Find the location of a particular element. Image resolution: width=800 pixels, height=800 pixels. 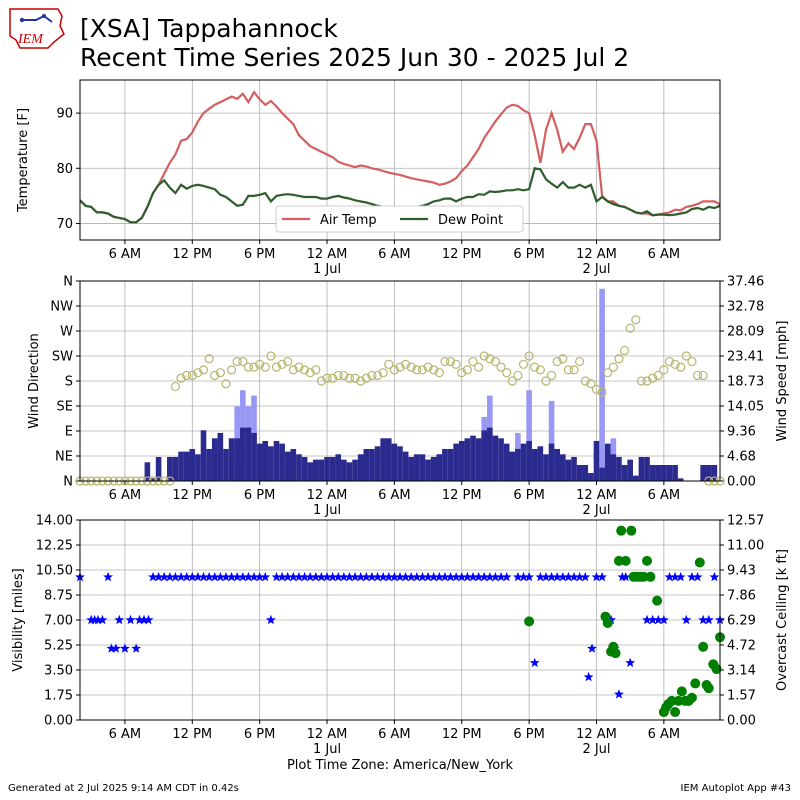

y-axis-label: Wind Direction is located at coordinates (34, 381).